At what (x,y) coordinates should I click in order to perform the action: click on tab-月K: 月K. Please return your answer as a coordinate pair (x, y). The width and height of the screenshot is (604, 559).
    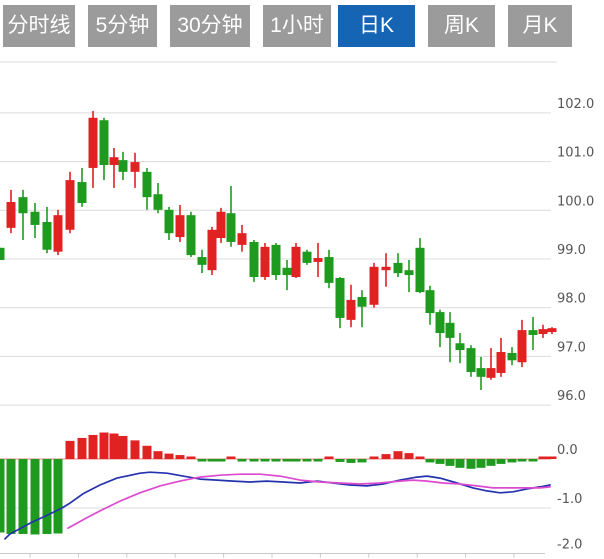
    Looking at the image, I should click on (540, 26).